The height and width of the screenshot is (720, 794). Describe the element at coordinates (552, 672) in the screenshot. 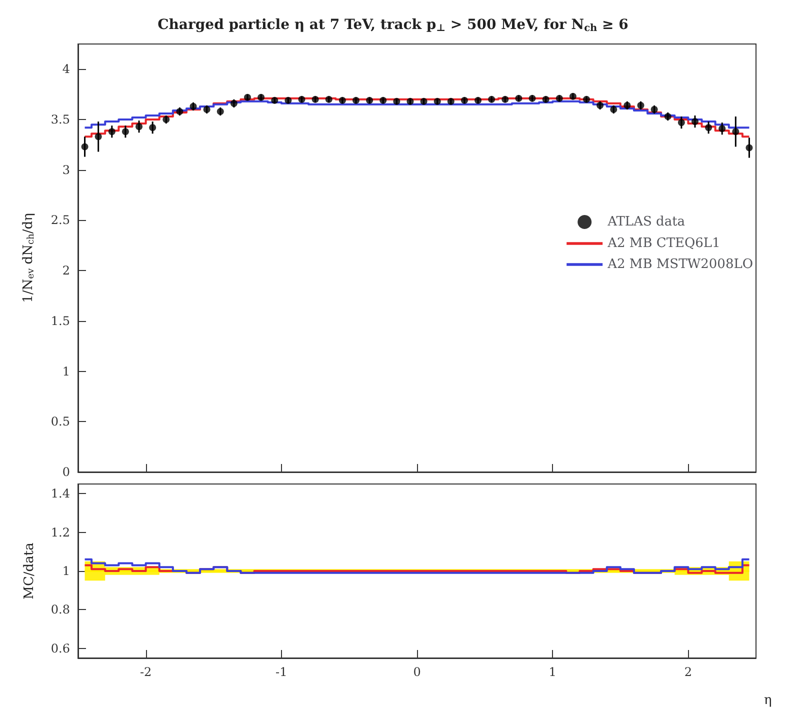

I see `x-tick-label: 1` at that location.